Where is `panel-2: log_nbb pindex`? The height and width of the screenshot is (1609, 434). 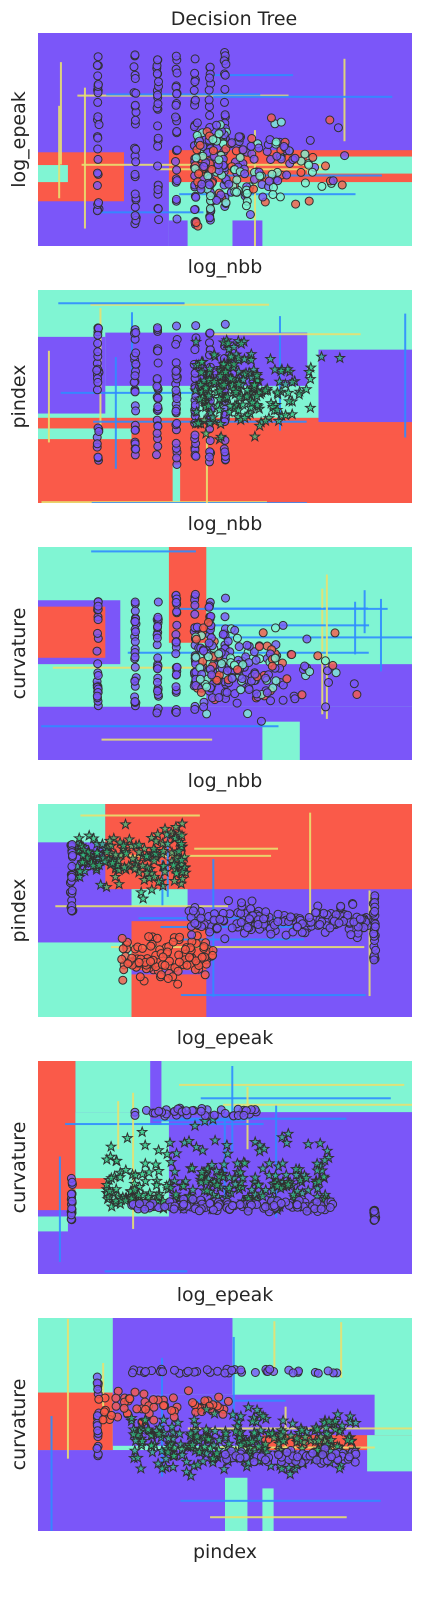
panel-2: log_nbb pindex is located at coordinates (210, 412).